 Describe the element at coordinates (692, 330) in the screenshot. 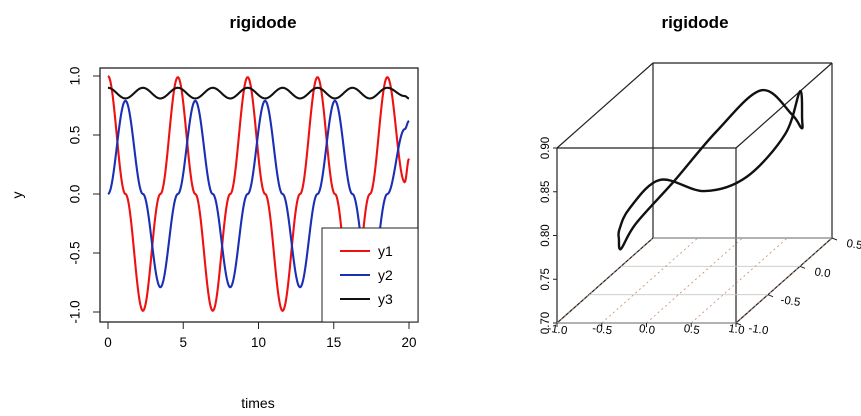

I see `x-tick-label: 0.5` at that location.